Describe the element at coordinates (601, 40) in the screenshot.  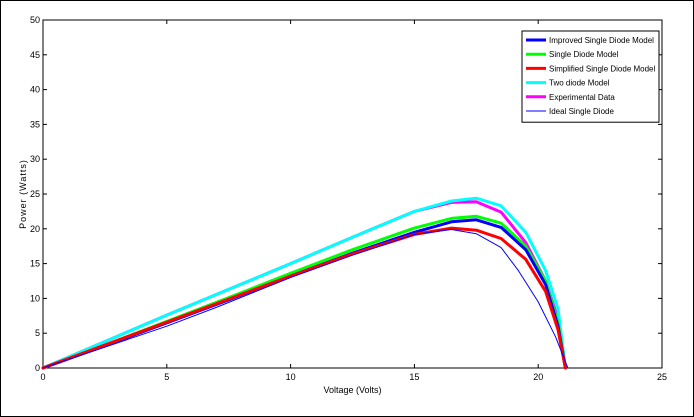
I see `legend-label-0: Improved Single Diode Model` at that location.